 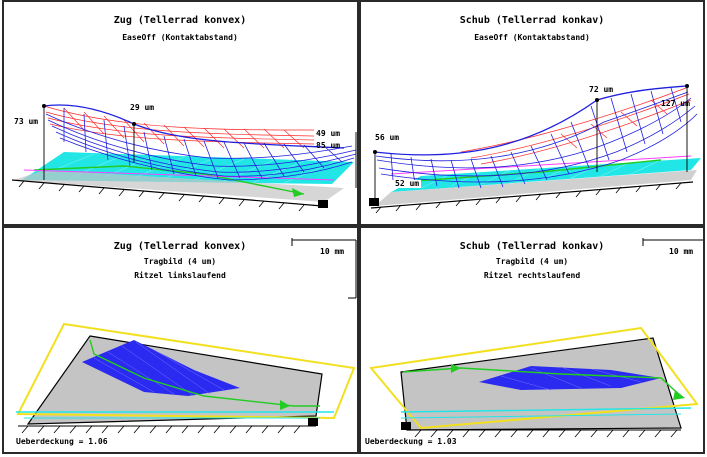 I want to click on easeoff-surface-zug, so click(x=184, y=158).